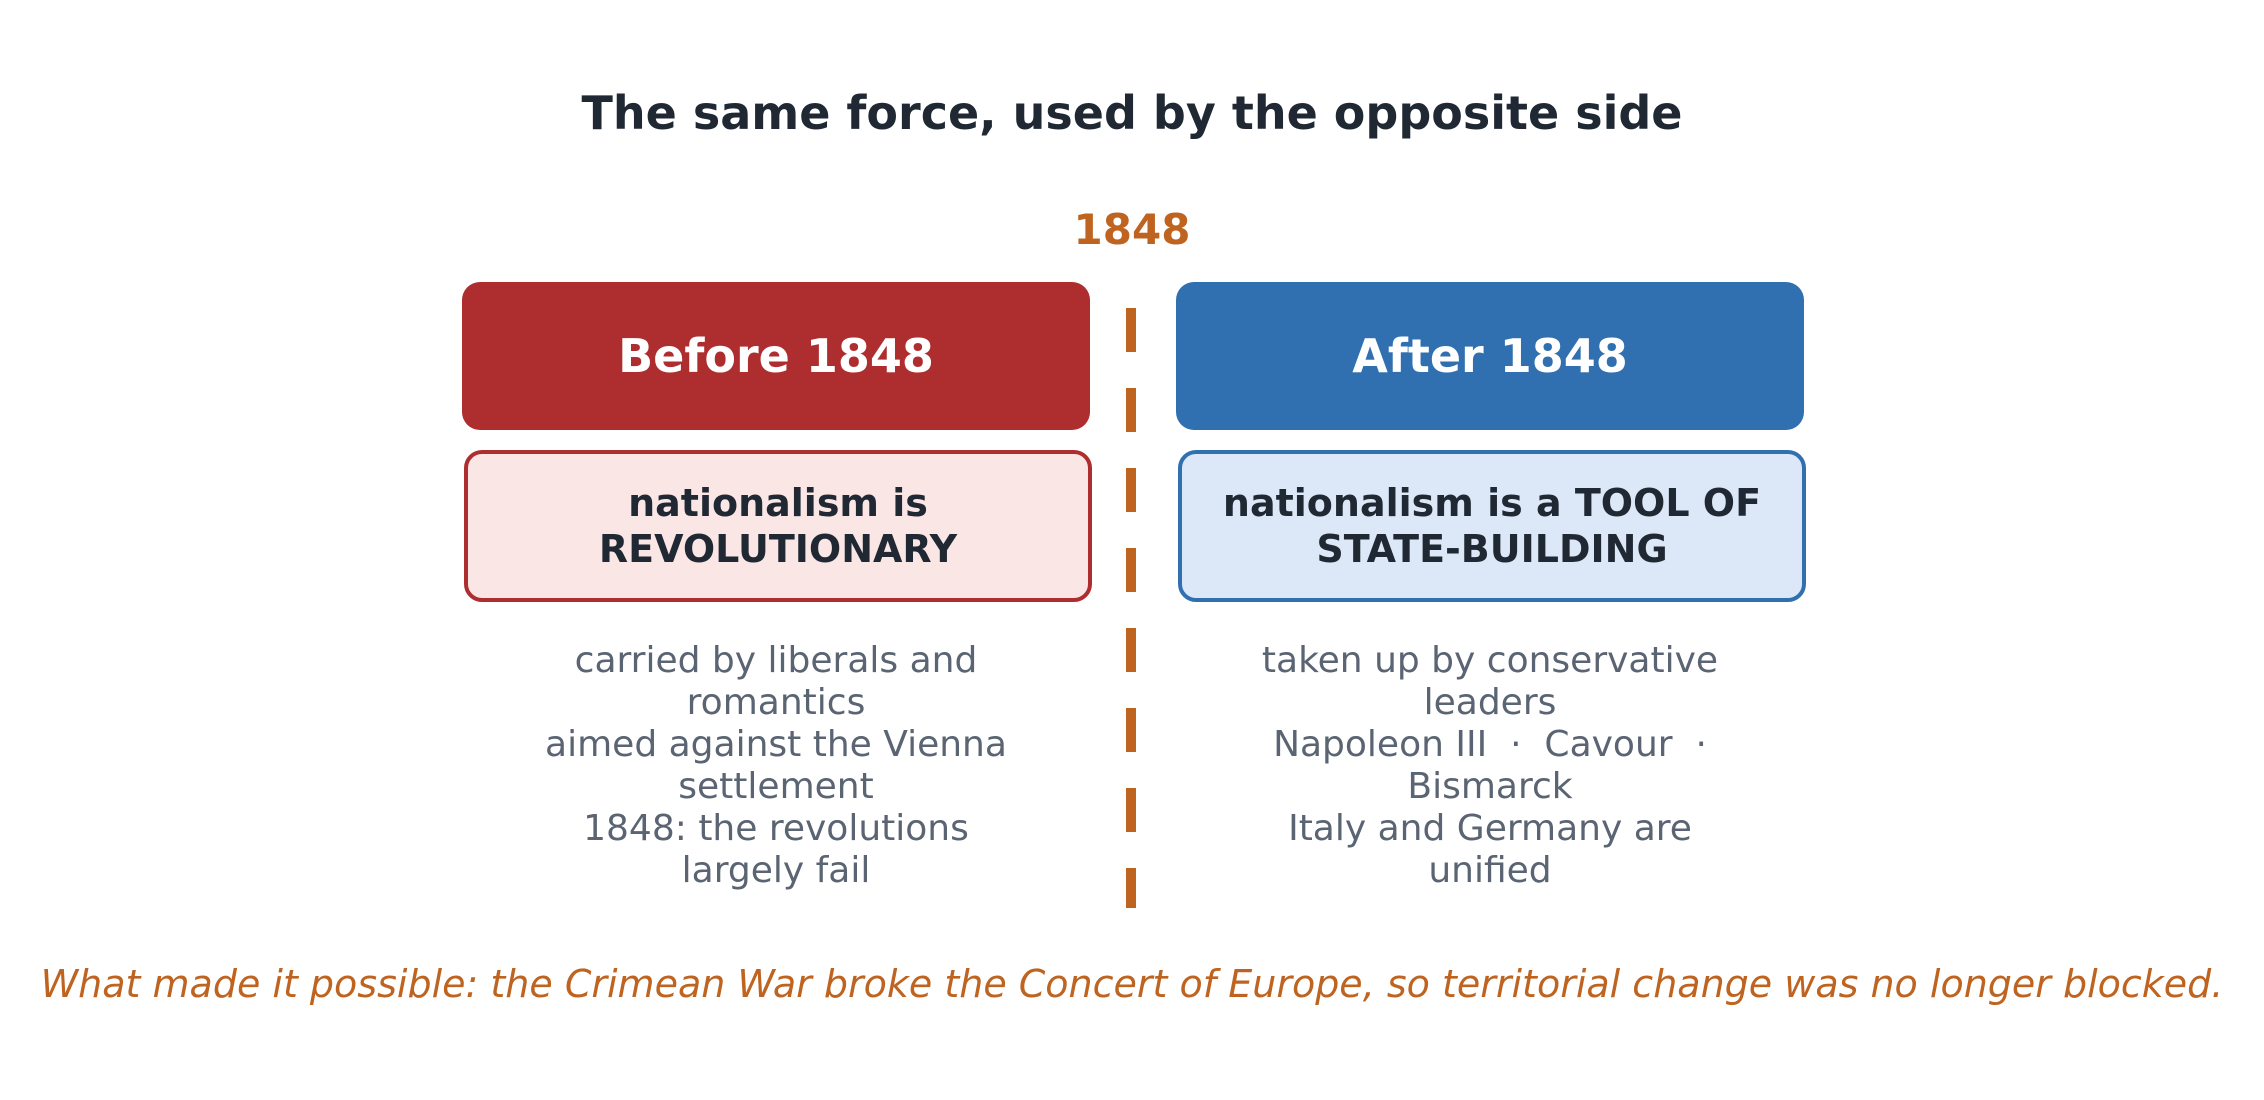 The width and height of the screenshot is (2264, 1100). I want to click on after-claim-text: nationalism is a TOOL OF STATE-BUILDING, so click(1492, 526).